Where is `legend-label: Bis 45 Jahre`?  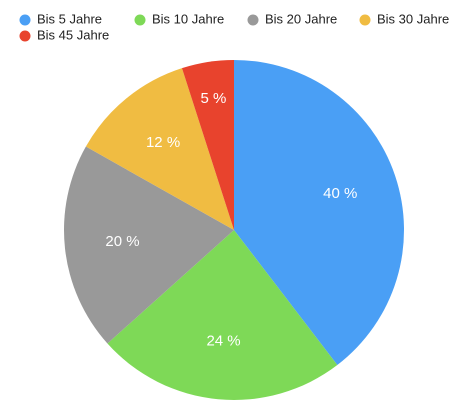 legend-label: Bis 45 Jahre is located at coordinates (73, 34).